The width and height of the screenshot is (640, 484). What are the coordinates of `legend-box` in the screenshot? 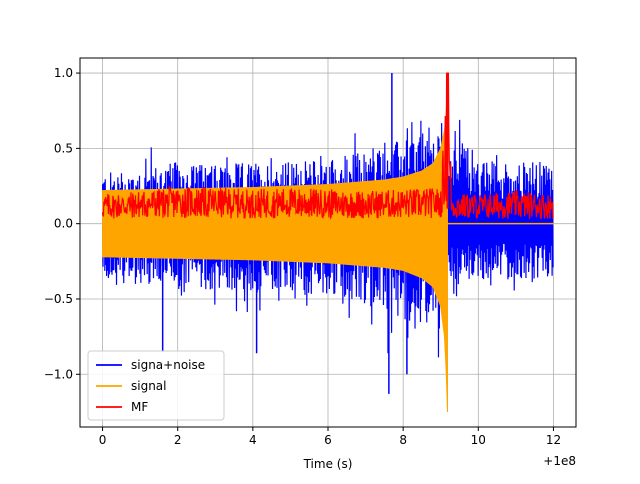 It's located at (156, 385).